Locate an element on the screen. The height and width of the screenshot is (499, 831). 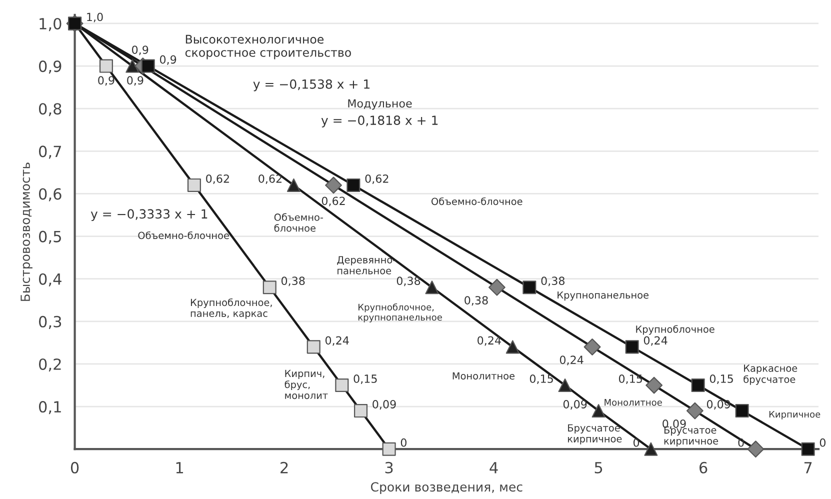
annotation: Кирпичное is located at coordinates (794, 415).